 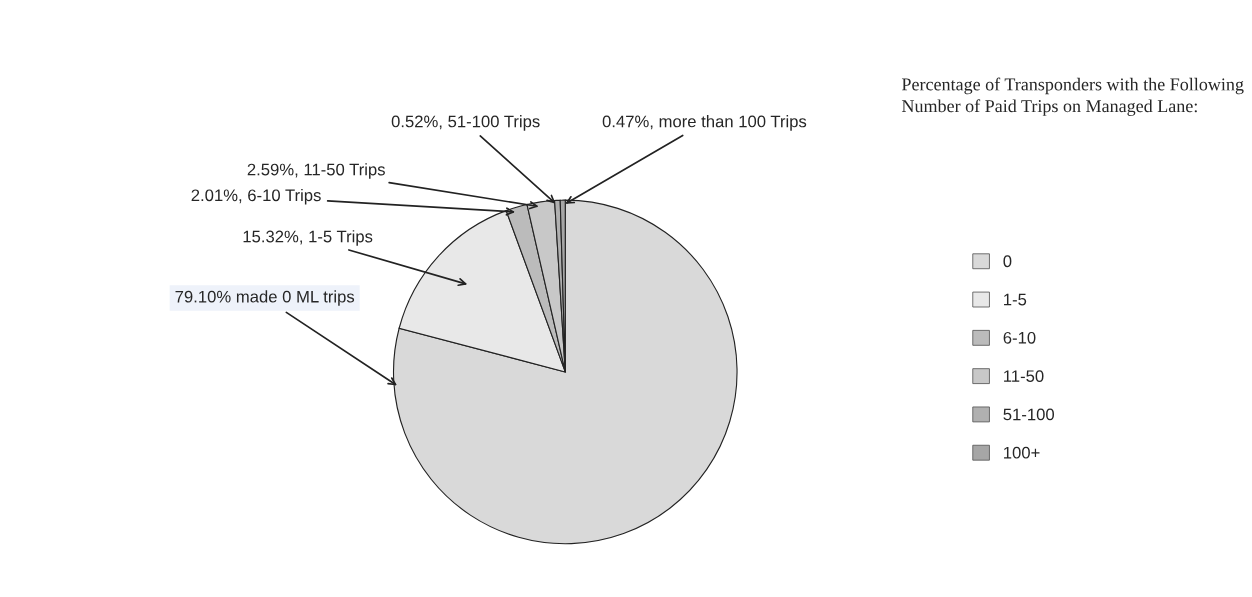 I want to click on data-label: 15.32%, 1-5 Trips, so click(x=308, y=238).